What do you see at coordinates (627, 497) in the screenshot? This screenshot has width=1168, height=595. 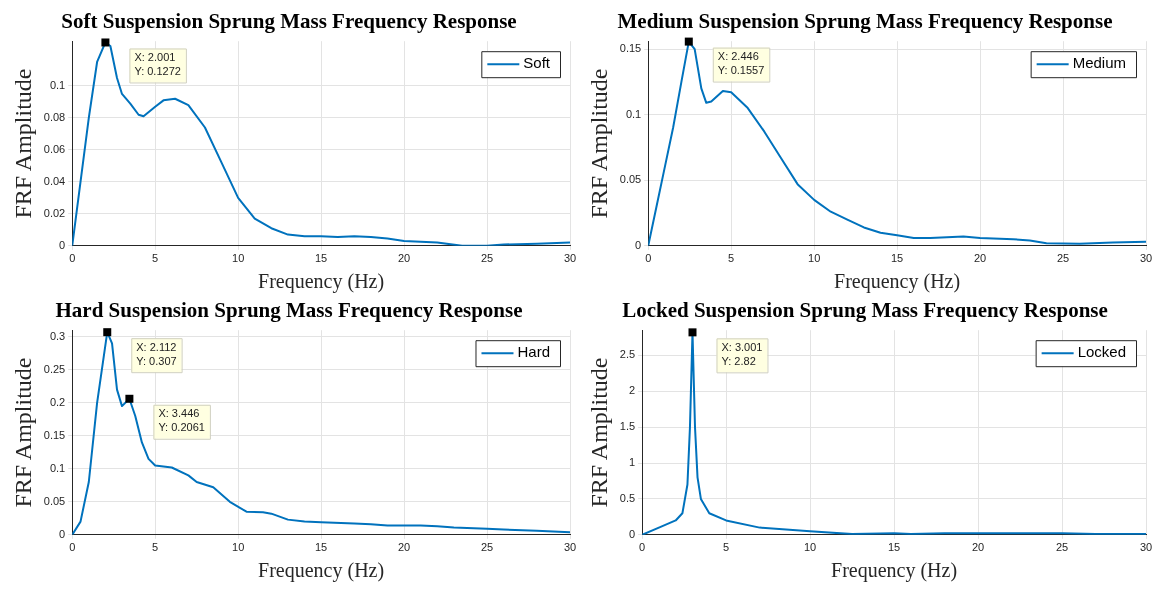 I see `y-tick-label: 0.5` at bounding box center [627, 497].